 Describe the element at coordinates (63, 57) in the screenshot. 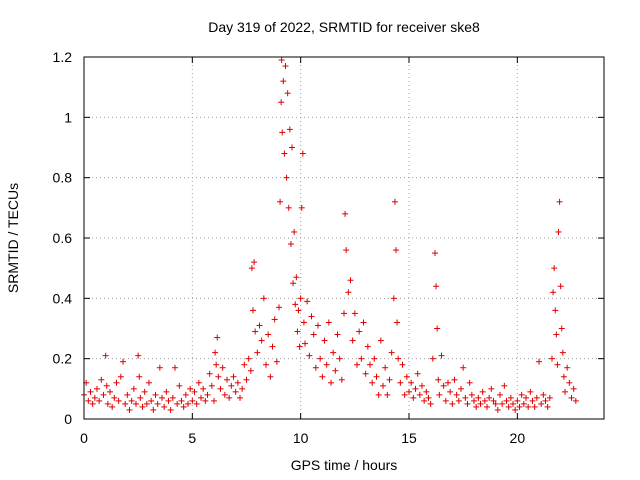

I see `y-tick-label: 1.2` at that location.